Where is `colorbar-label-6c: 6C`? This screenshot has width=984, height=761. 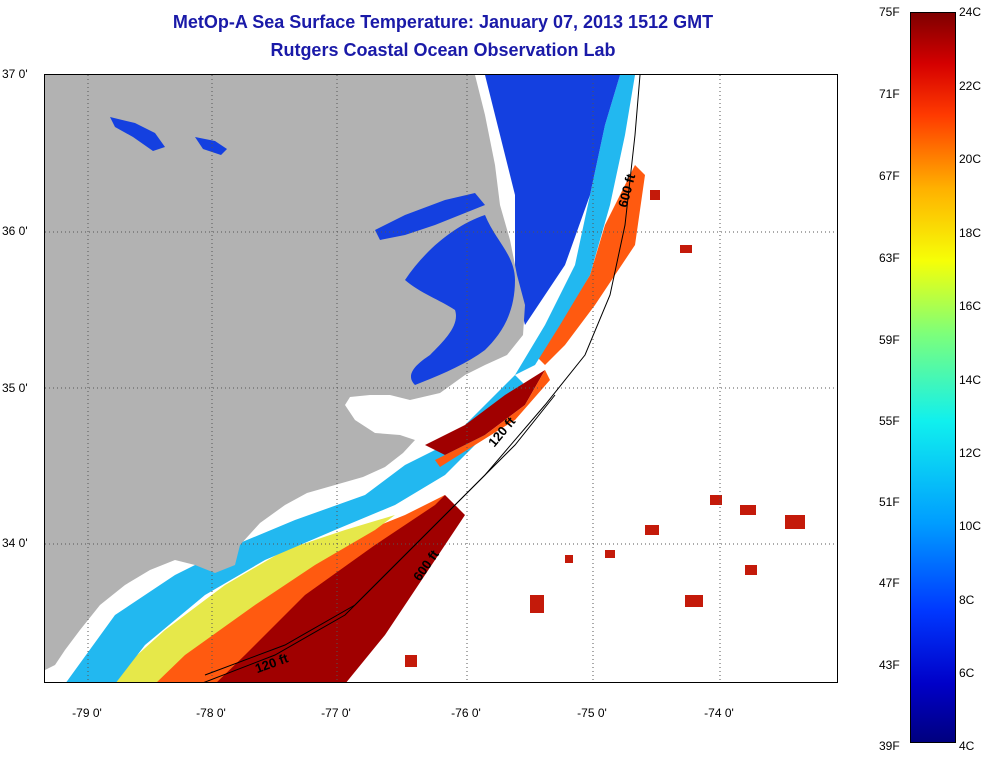
colorbar-label-6c: 6C is located at coordinates (967, 673).